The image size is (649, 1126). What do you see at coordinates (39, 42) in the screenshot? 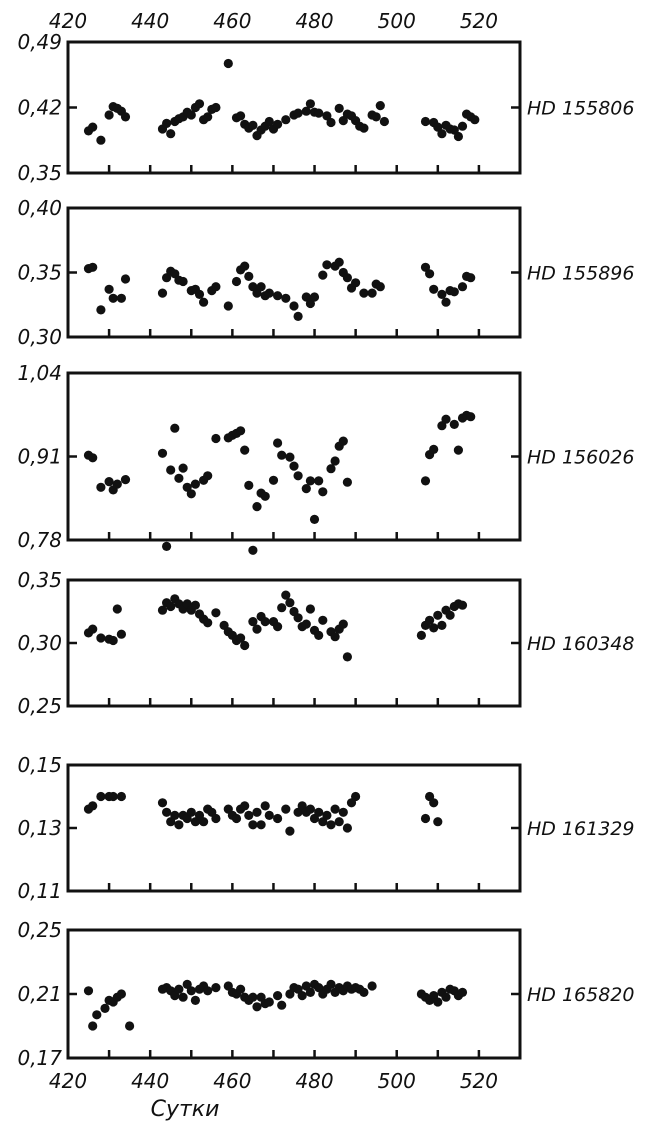
I see `y-tick-label: 0,49` at bounding box center [39, 42].